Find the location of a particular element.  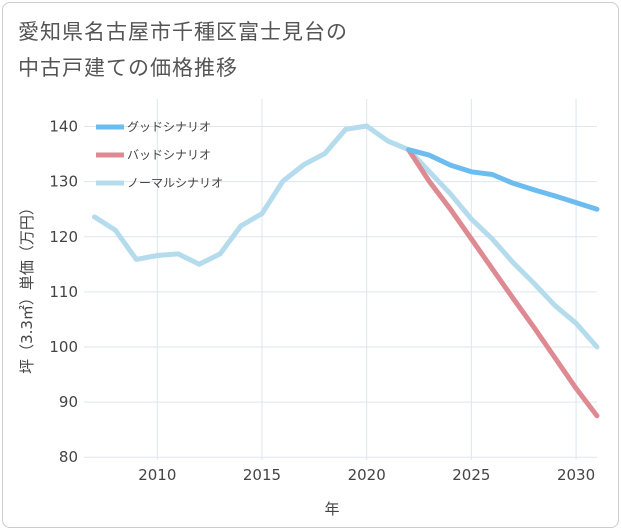

legend-label-2: ノーマルシナリオ is located at coordinates (175, 183).